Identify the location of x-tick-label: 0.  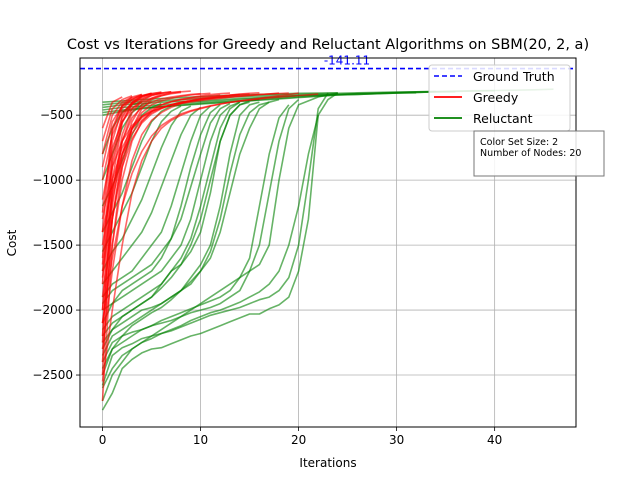
(103, 440).